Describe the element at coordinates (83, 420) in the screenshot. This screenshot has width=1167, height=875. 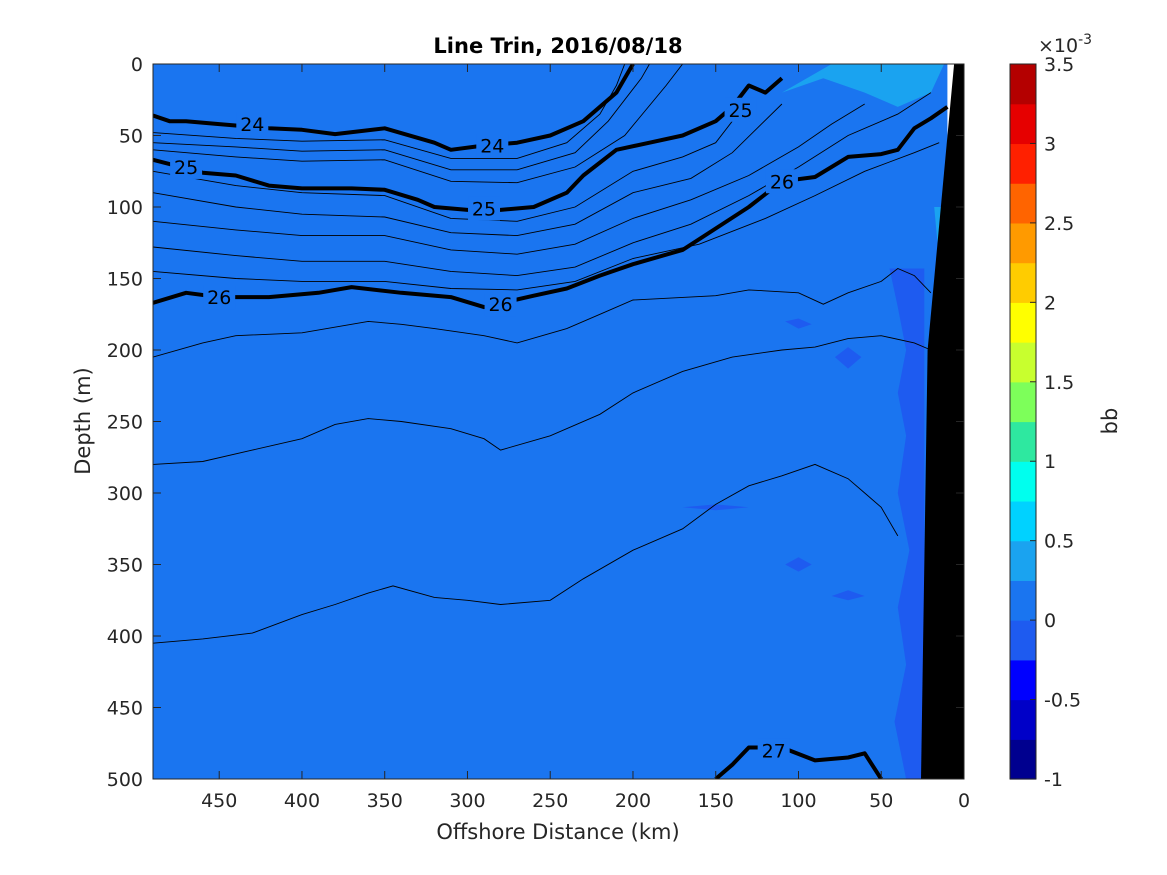
I see `y-axis-title: Depth (m)` at that location.